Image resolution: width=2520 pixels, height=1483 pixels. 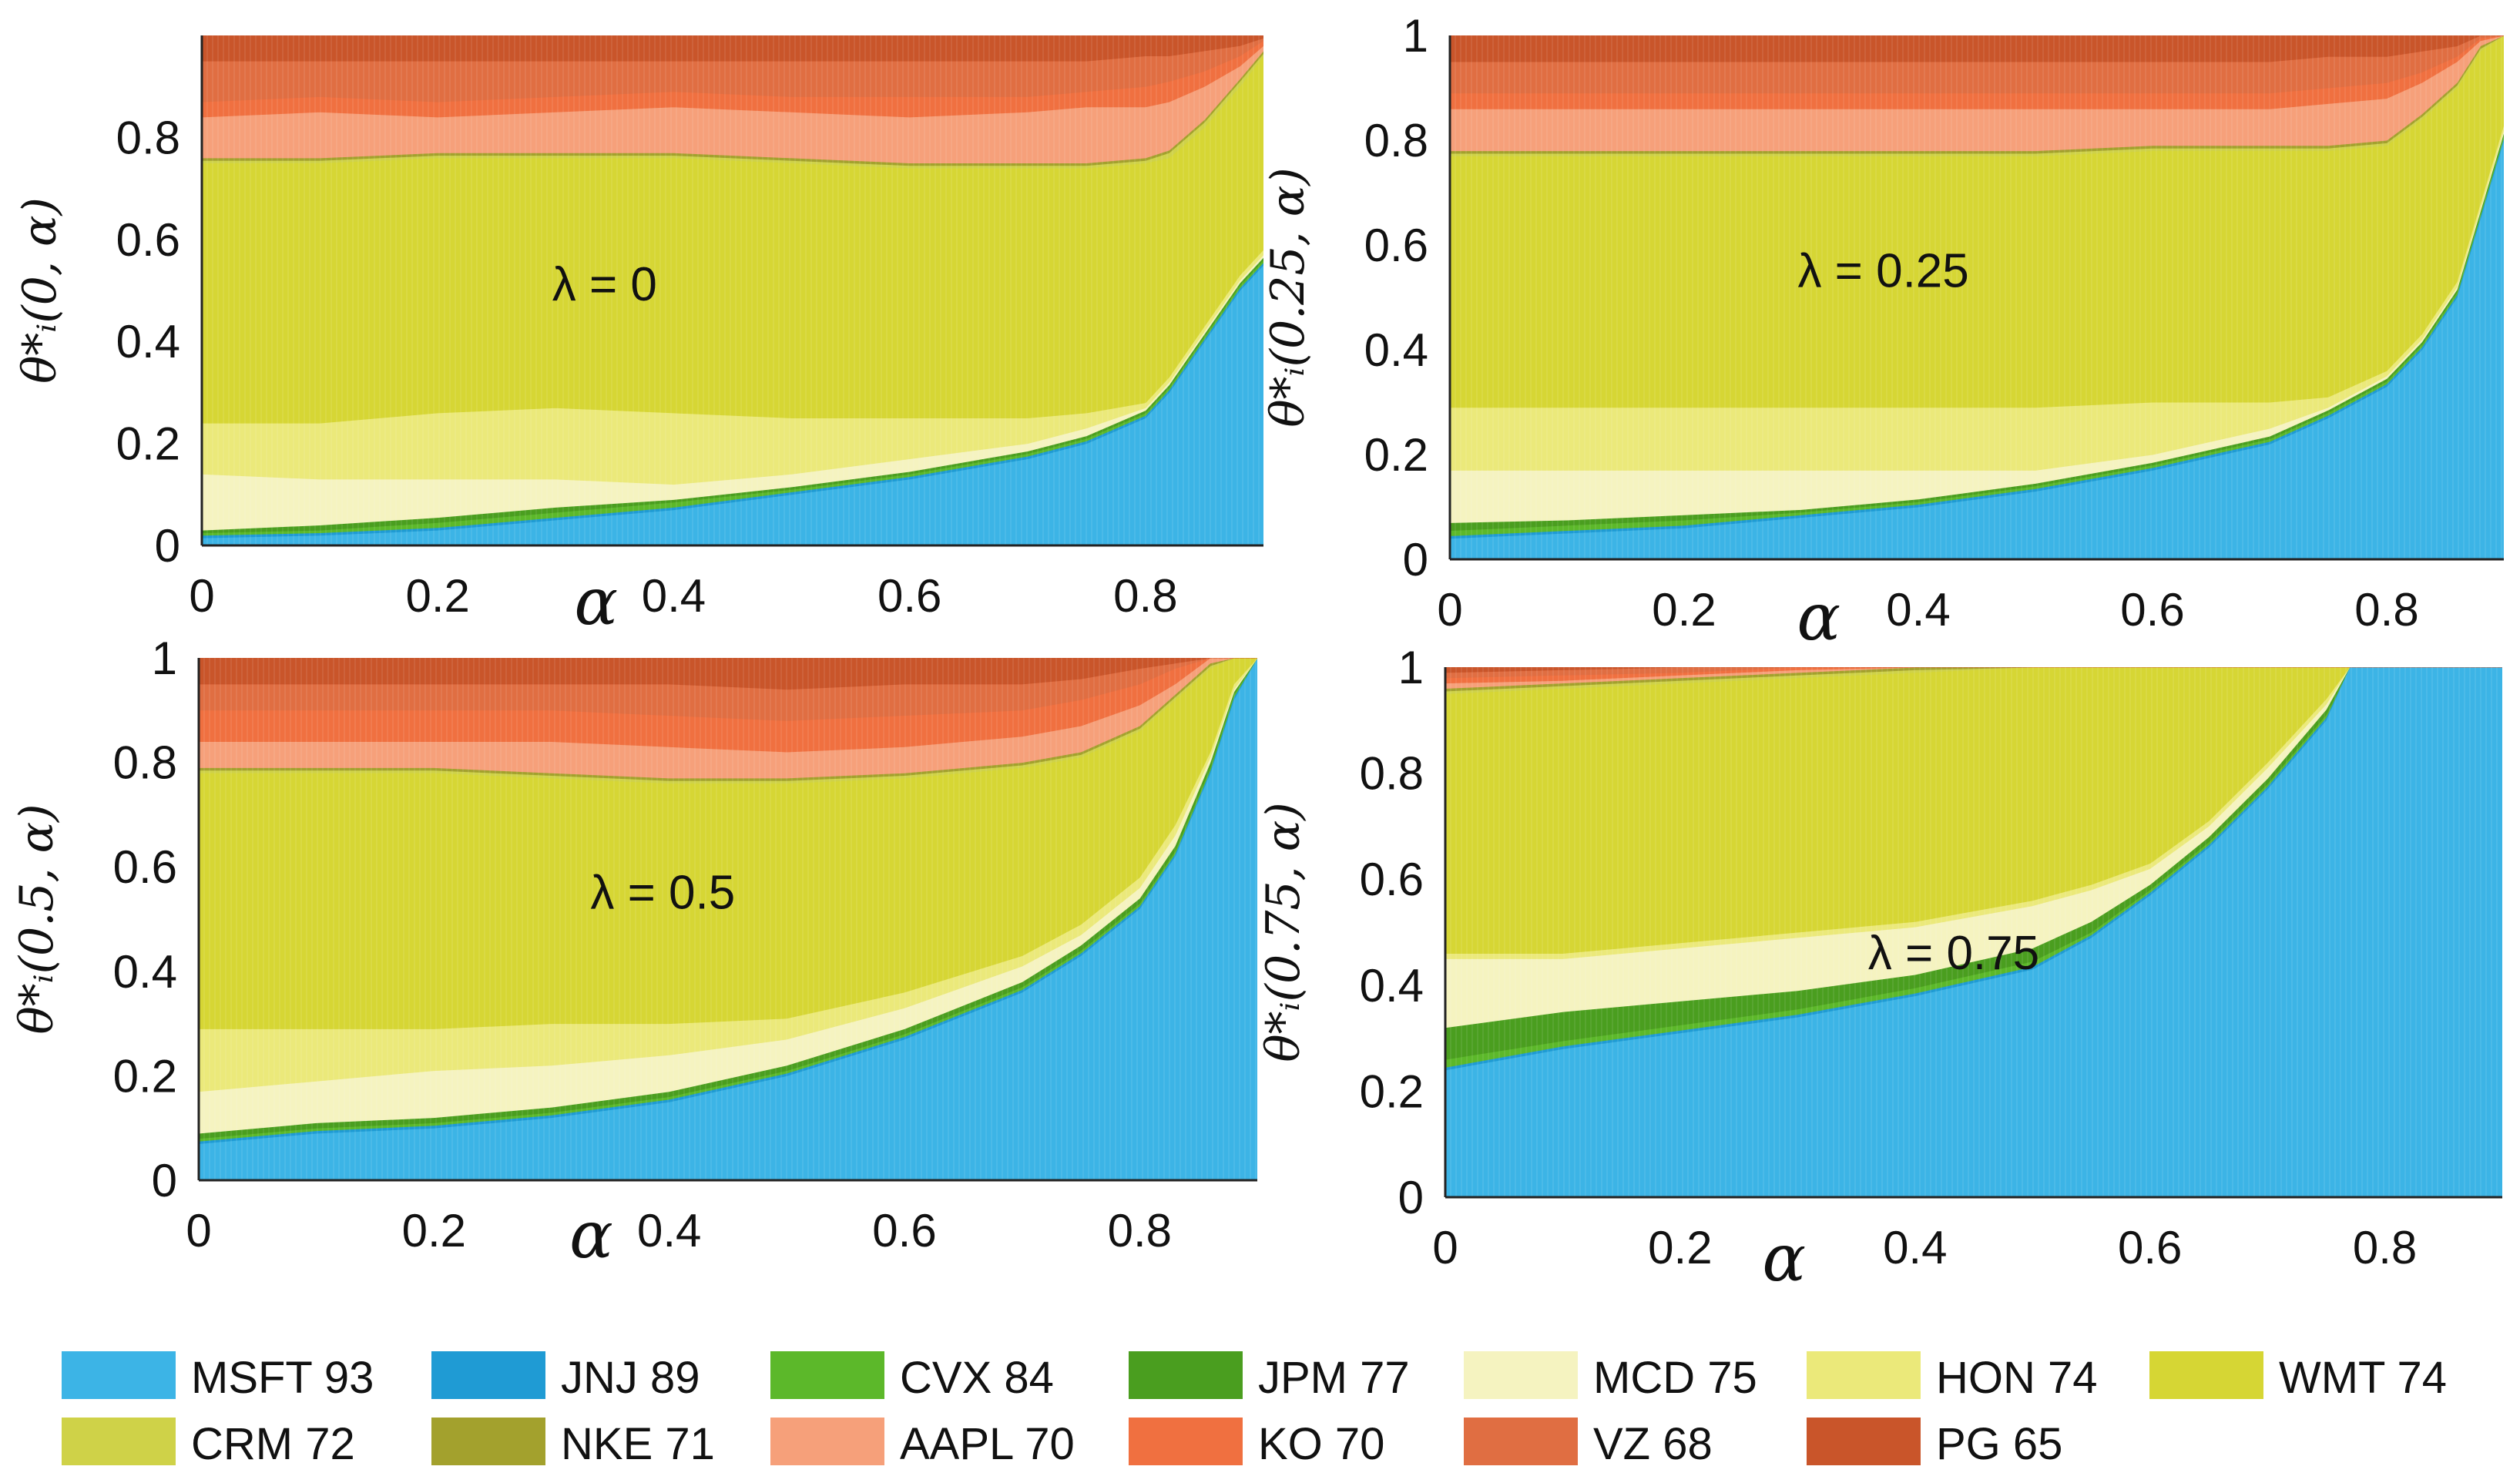 I want to click on legend-item-vz-68: VZ 68, so click(x=1589, y=1443).